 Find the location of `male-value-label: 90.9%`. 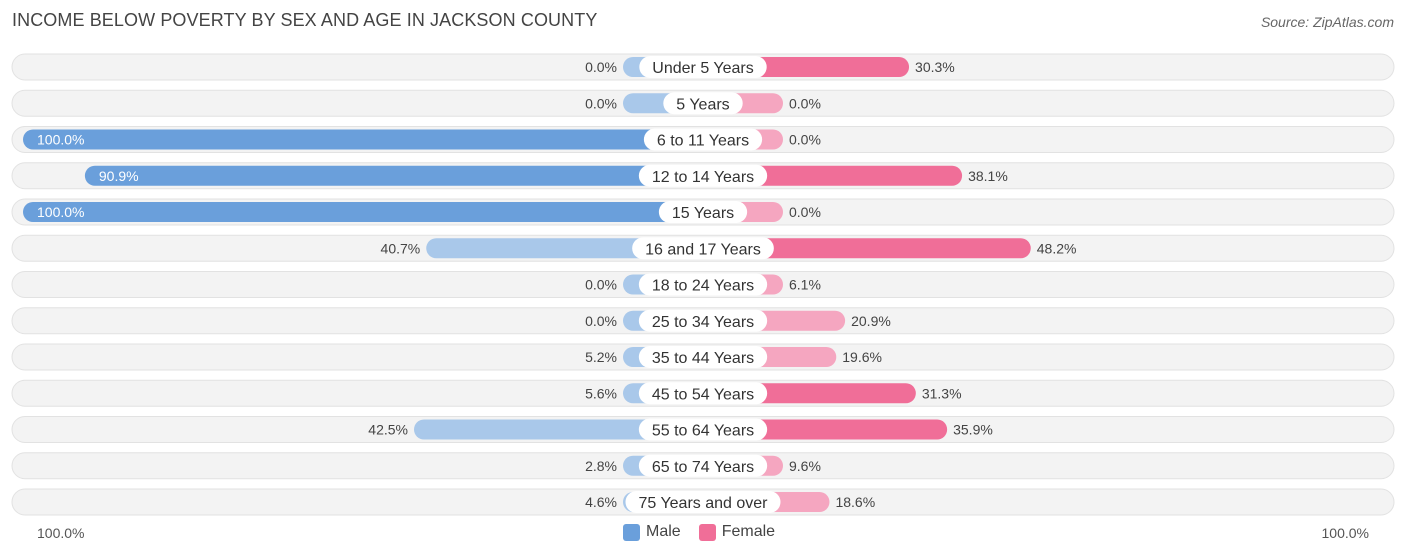

male-value-label: 90.9% is located at coordinates (119, 176).